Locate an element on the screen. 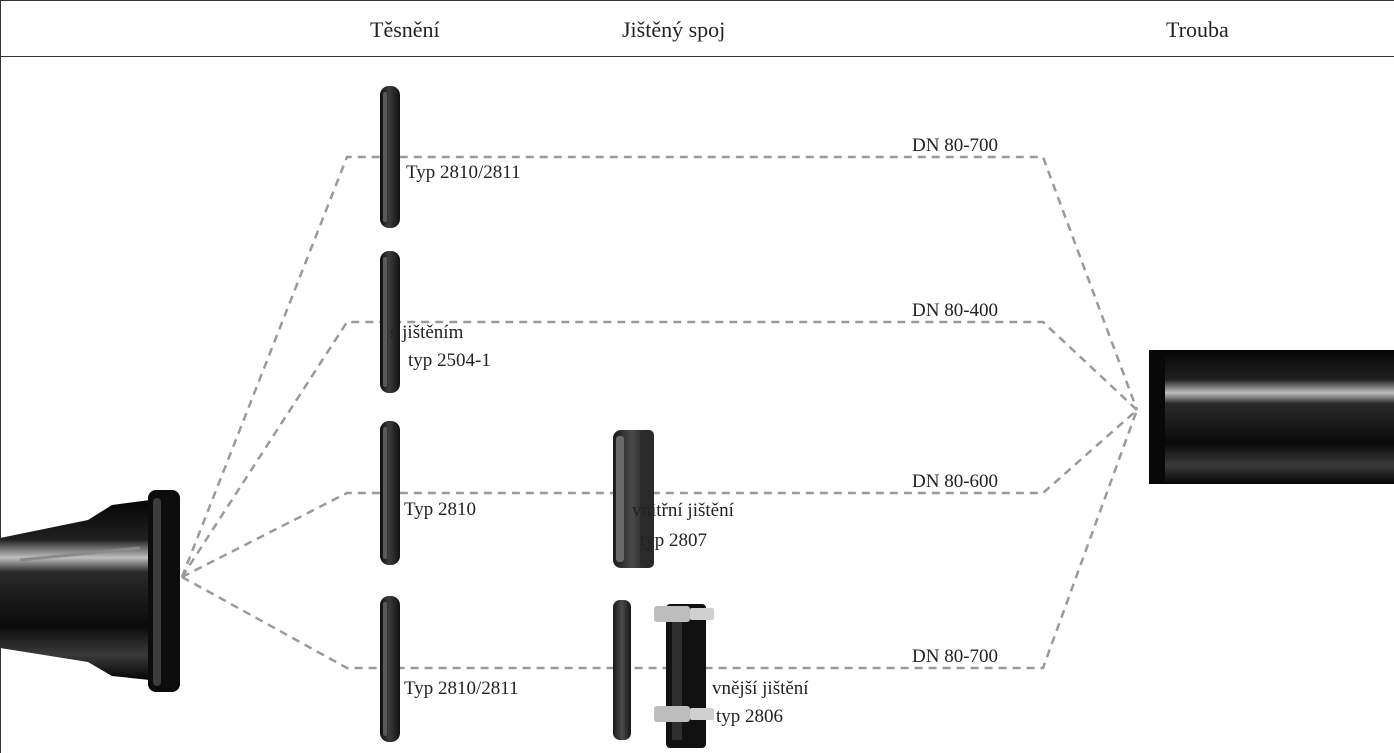 The width and height of the screenshot is (1394, 753). column-title-seal: Těsnění is located at coordinates (405, 29).